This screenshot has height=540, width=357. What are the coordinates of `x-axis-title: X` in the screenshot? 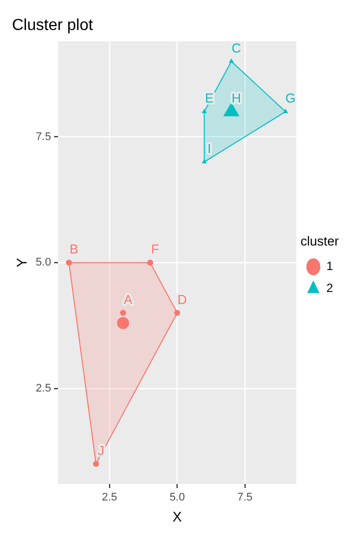 It's located at (177, 516).